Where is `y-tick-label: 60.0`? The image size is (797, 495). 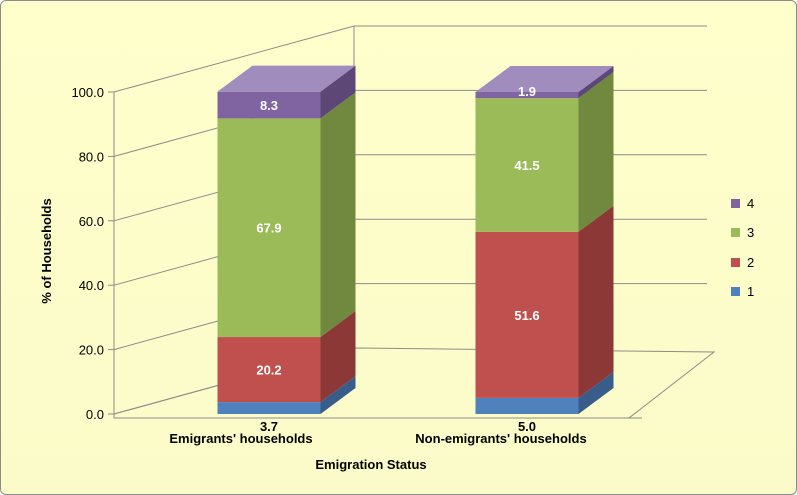 y-tick-label: 60.0 is located at coordinates (91, 221).